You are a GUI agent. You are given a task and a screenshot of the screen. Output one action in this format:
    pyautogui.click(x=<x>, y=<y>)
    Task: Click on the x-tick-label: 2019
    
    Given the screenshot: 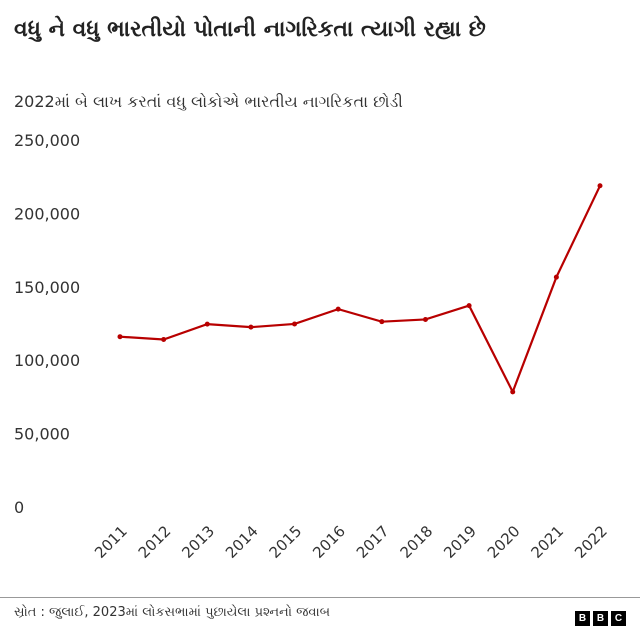 What is the action you would take?
    pyautogui.click(x=460, y=542)
    